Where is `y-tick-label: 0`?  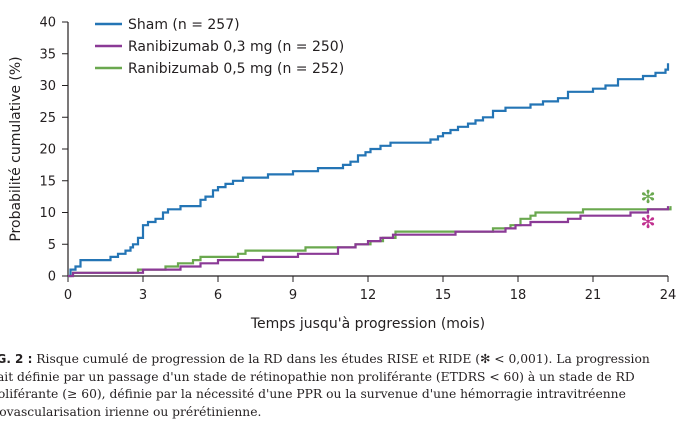
y-tick-label: 0 is located at coordinates (52, 277).